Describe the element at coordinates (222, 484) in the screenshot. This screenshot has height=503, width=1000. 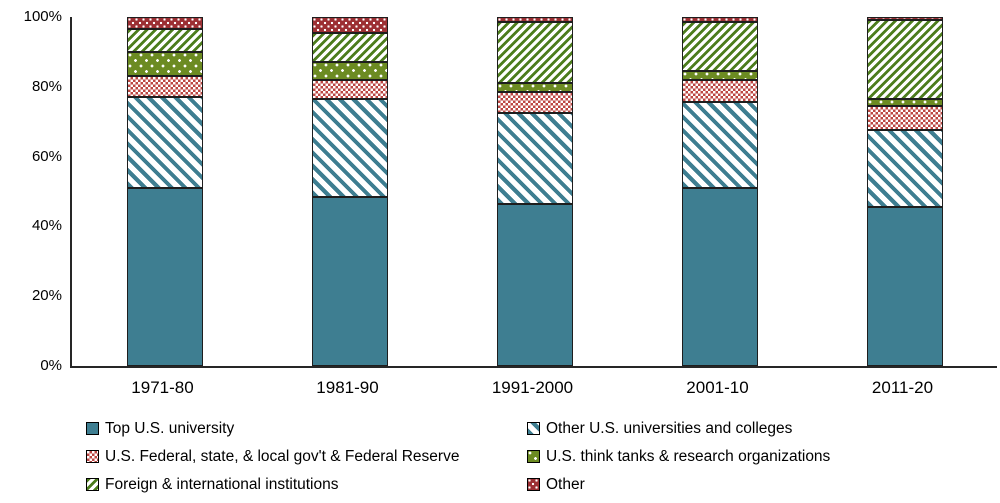
I see `legend-label: Foreign & international institutions` at that location.